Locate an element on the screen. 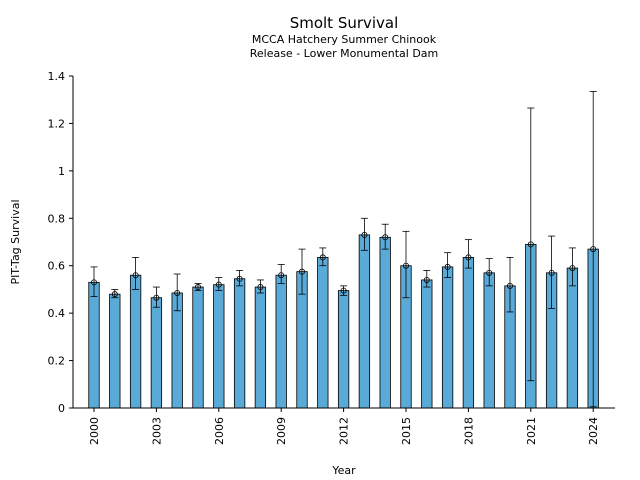  bar-2017 is located at coordinates (447, 337).